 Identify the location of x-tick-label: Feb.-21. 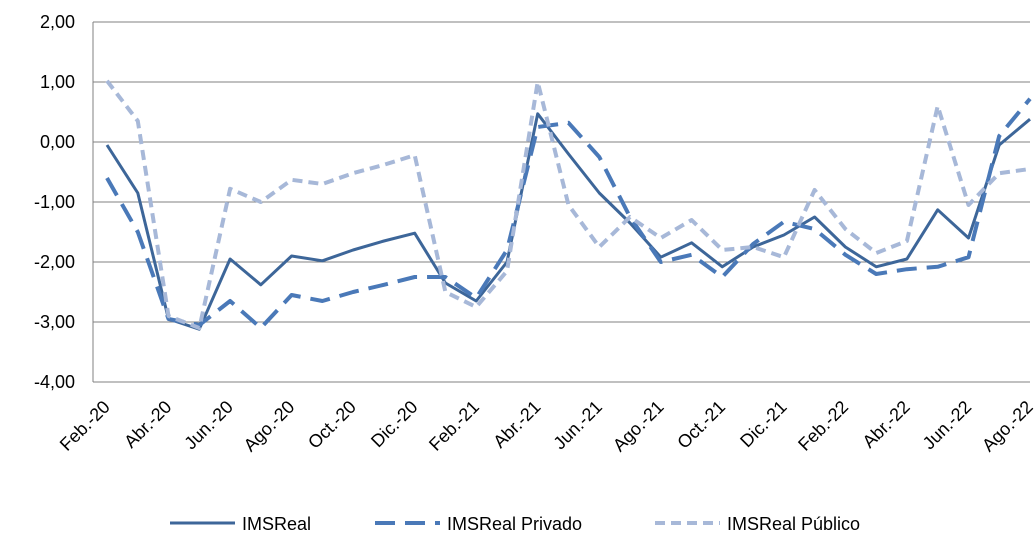
(454, 426).